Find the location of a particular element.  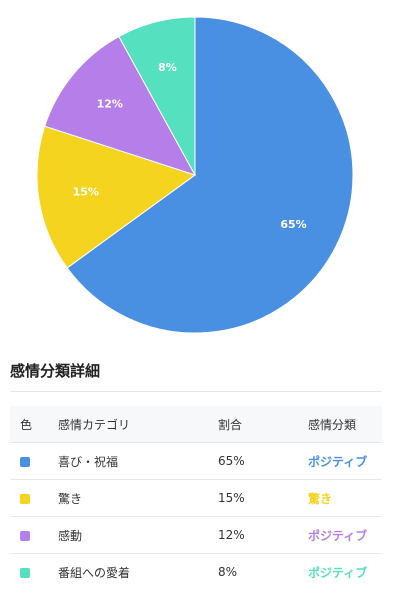

header-classification: 感情分類 is located at coordinates (332, 424).